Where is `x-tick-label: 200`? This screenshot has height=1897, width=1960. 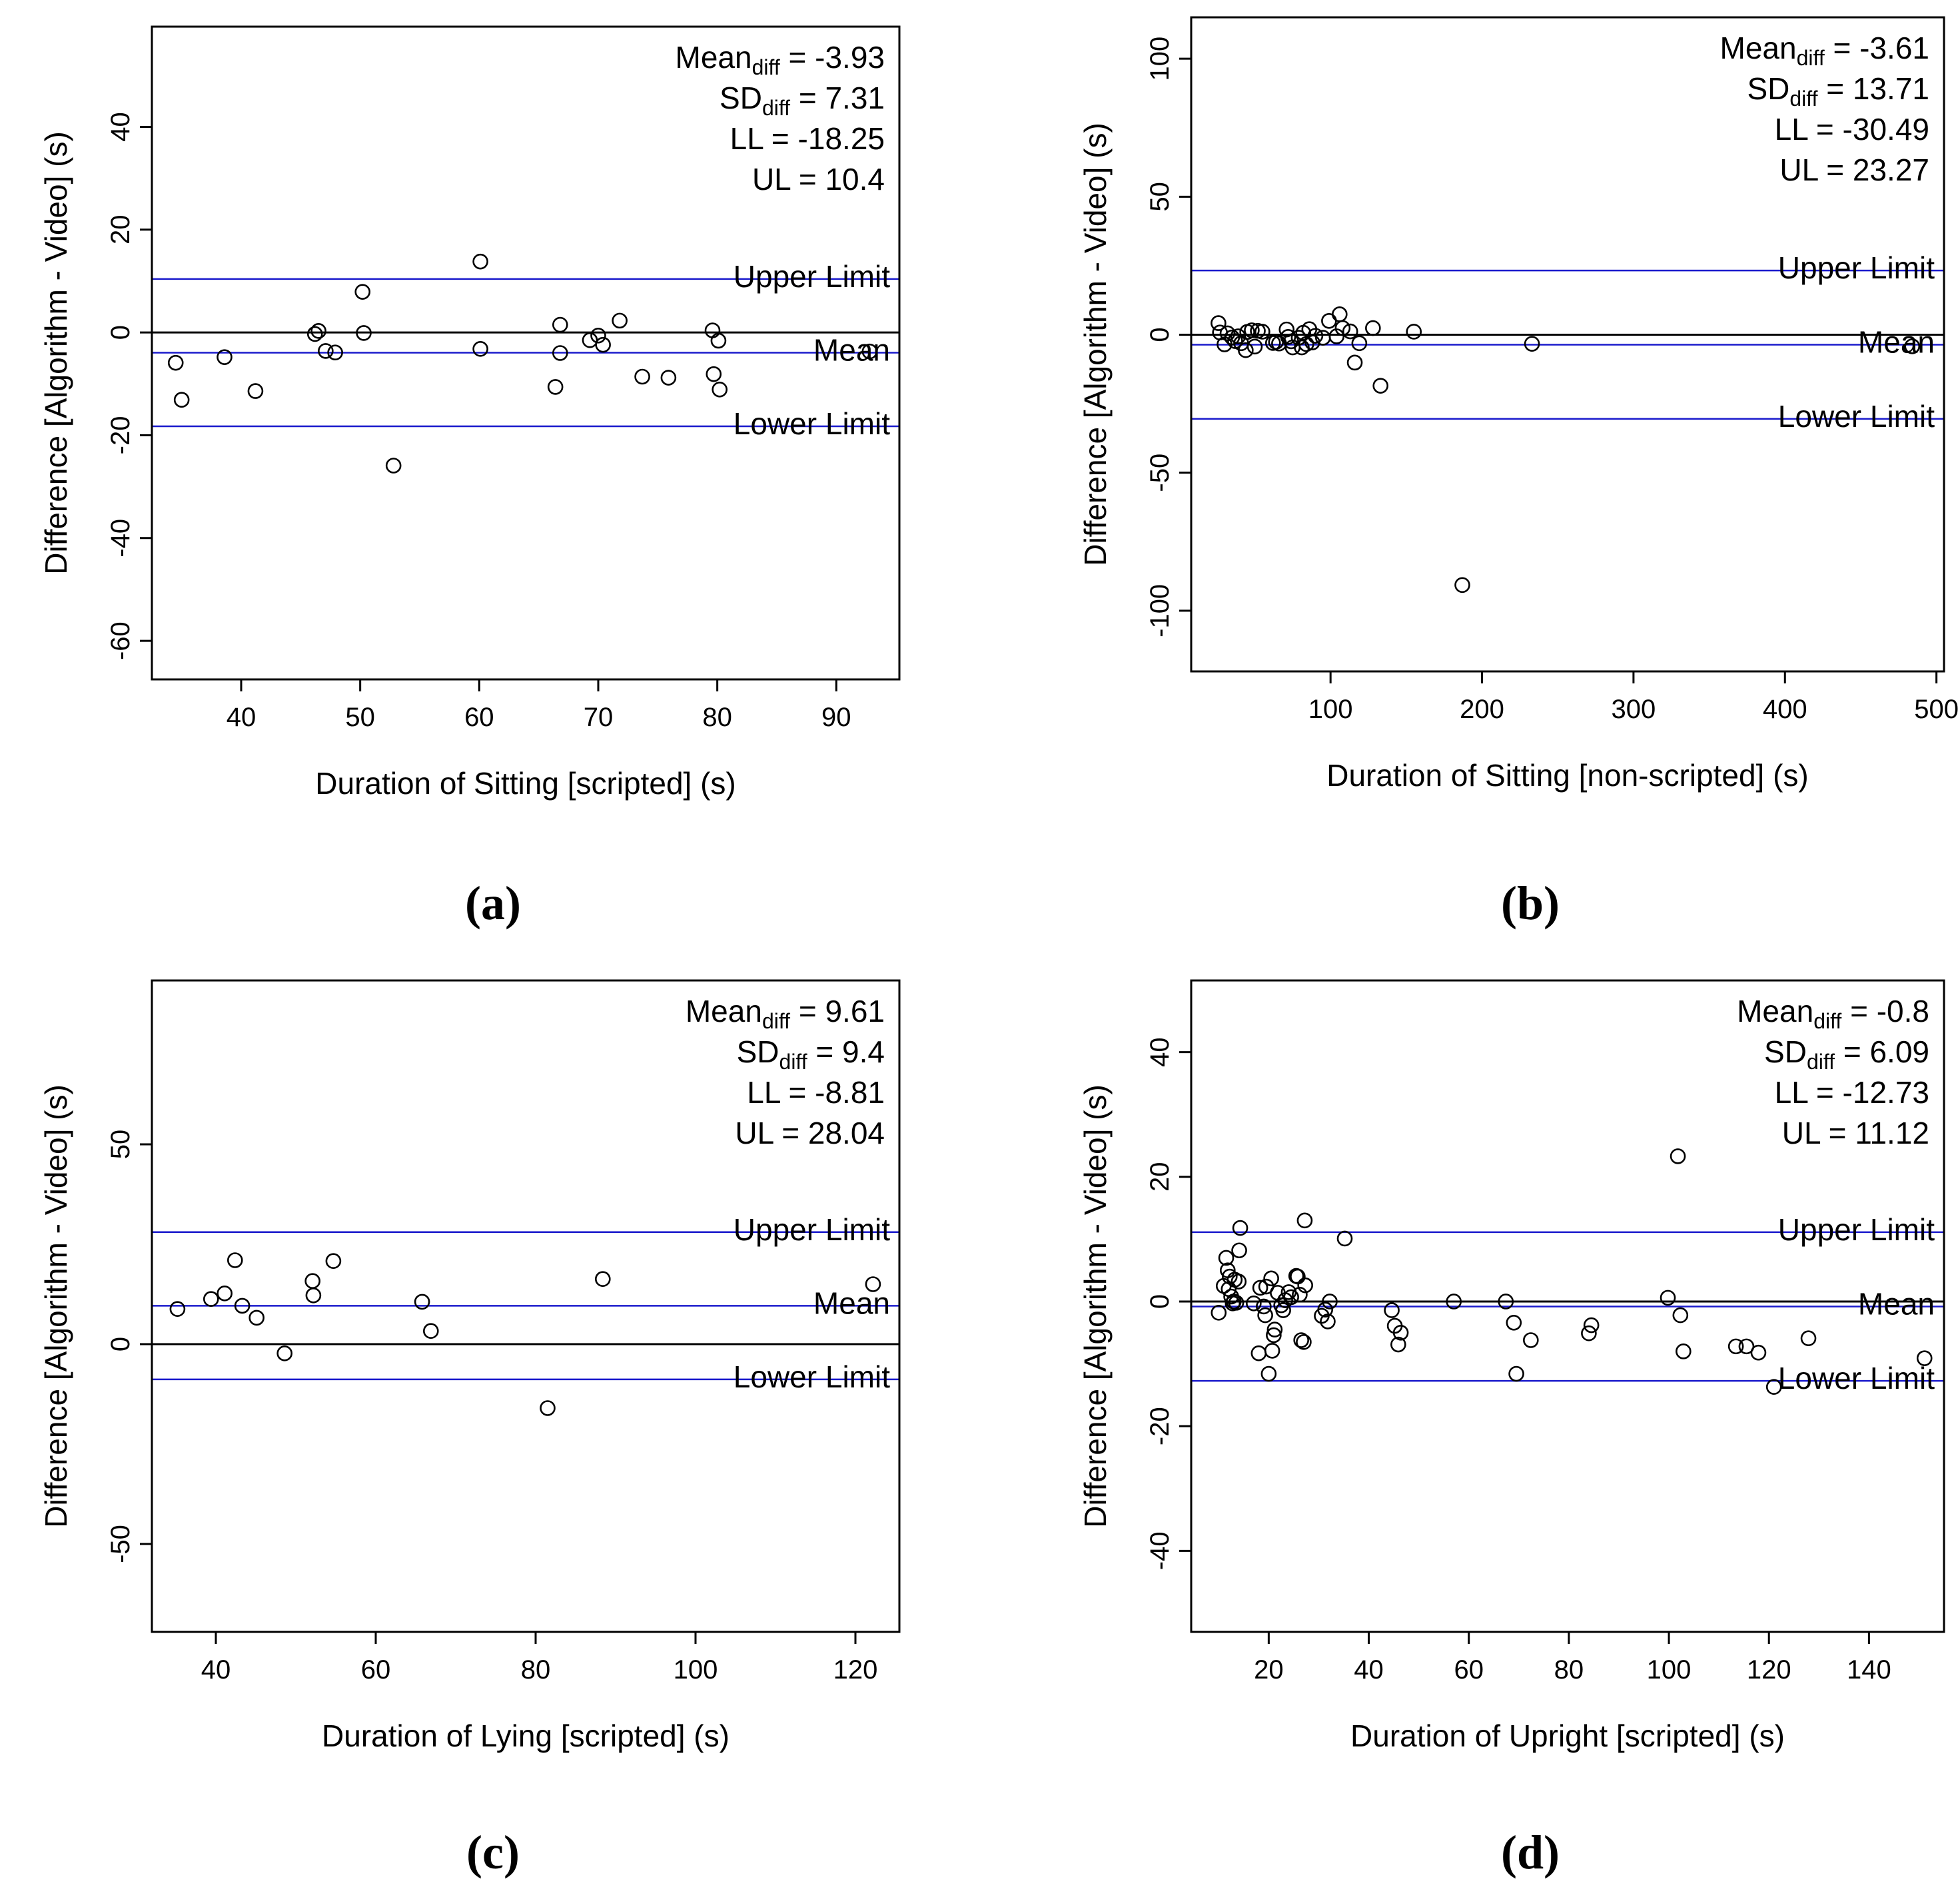 x-tick-label: 200 is located at coordinates (1482, 710).